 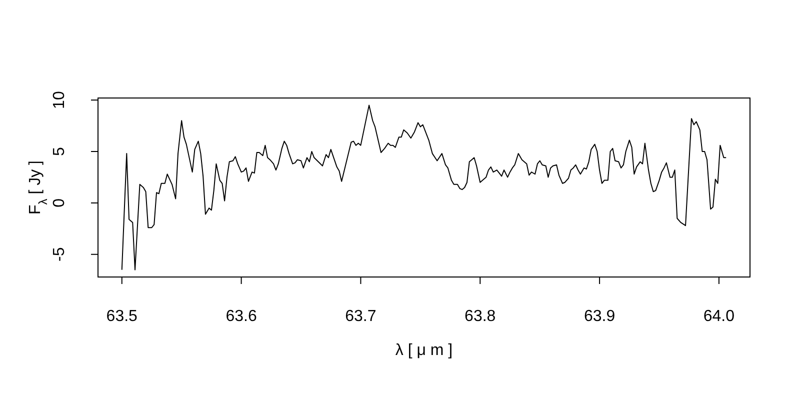 What do you see at coordinates (59, 254) in the screenshot?
I see `y-tick-label: -5` at bounding box center [59, 254].